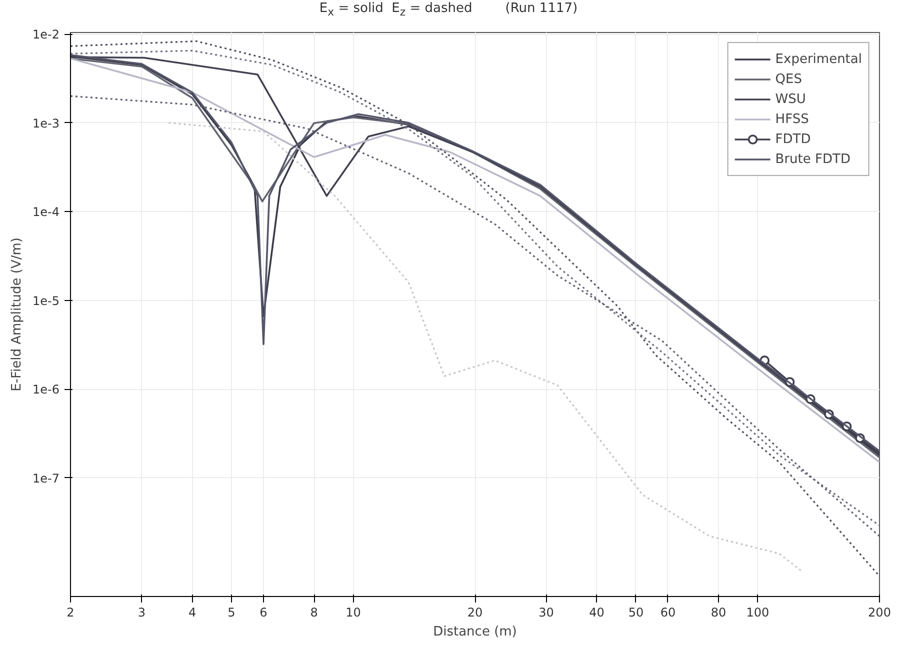 Image resolution: width=897 pixels, height=646 pixels. Describe the element at coordinates (142, 613) in the screenshot. I see `x-tick-label: 3` at that location.